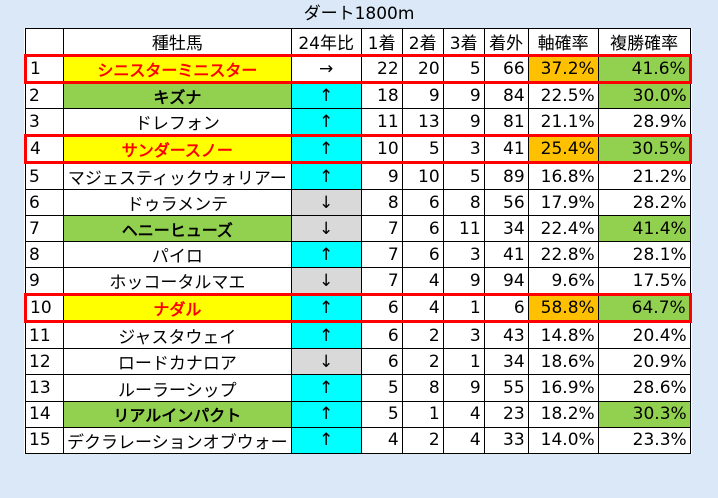 The height and width of the screenshot is (498, 718). What do you see at coordinates (644, 203) in the screenshot?
I see `place-rate-cell: 28.2%` at bounding box center [644, 203].